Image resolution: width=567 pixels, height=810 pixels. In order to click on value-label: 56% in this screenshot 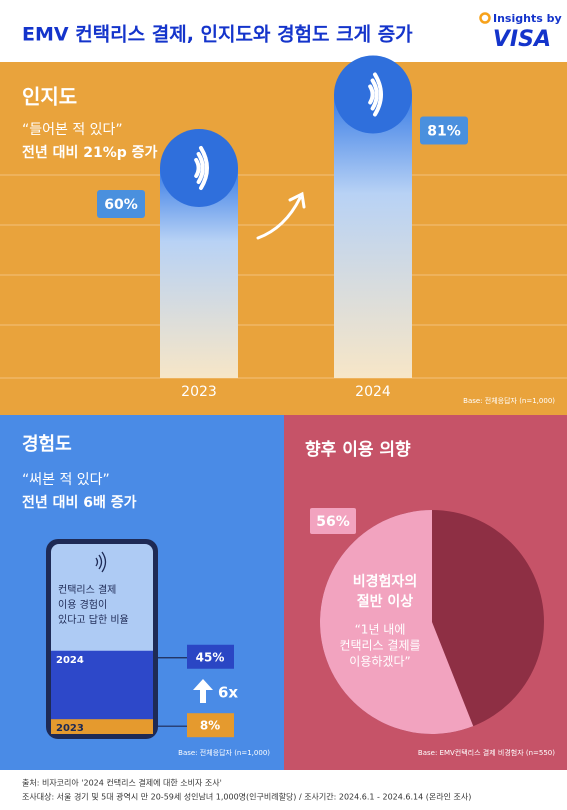, I will do `click(333, 522)`.